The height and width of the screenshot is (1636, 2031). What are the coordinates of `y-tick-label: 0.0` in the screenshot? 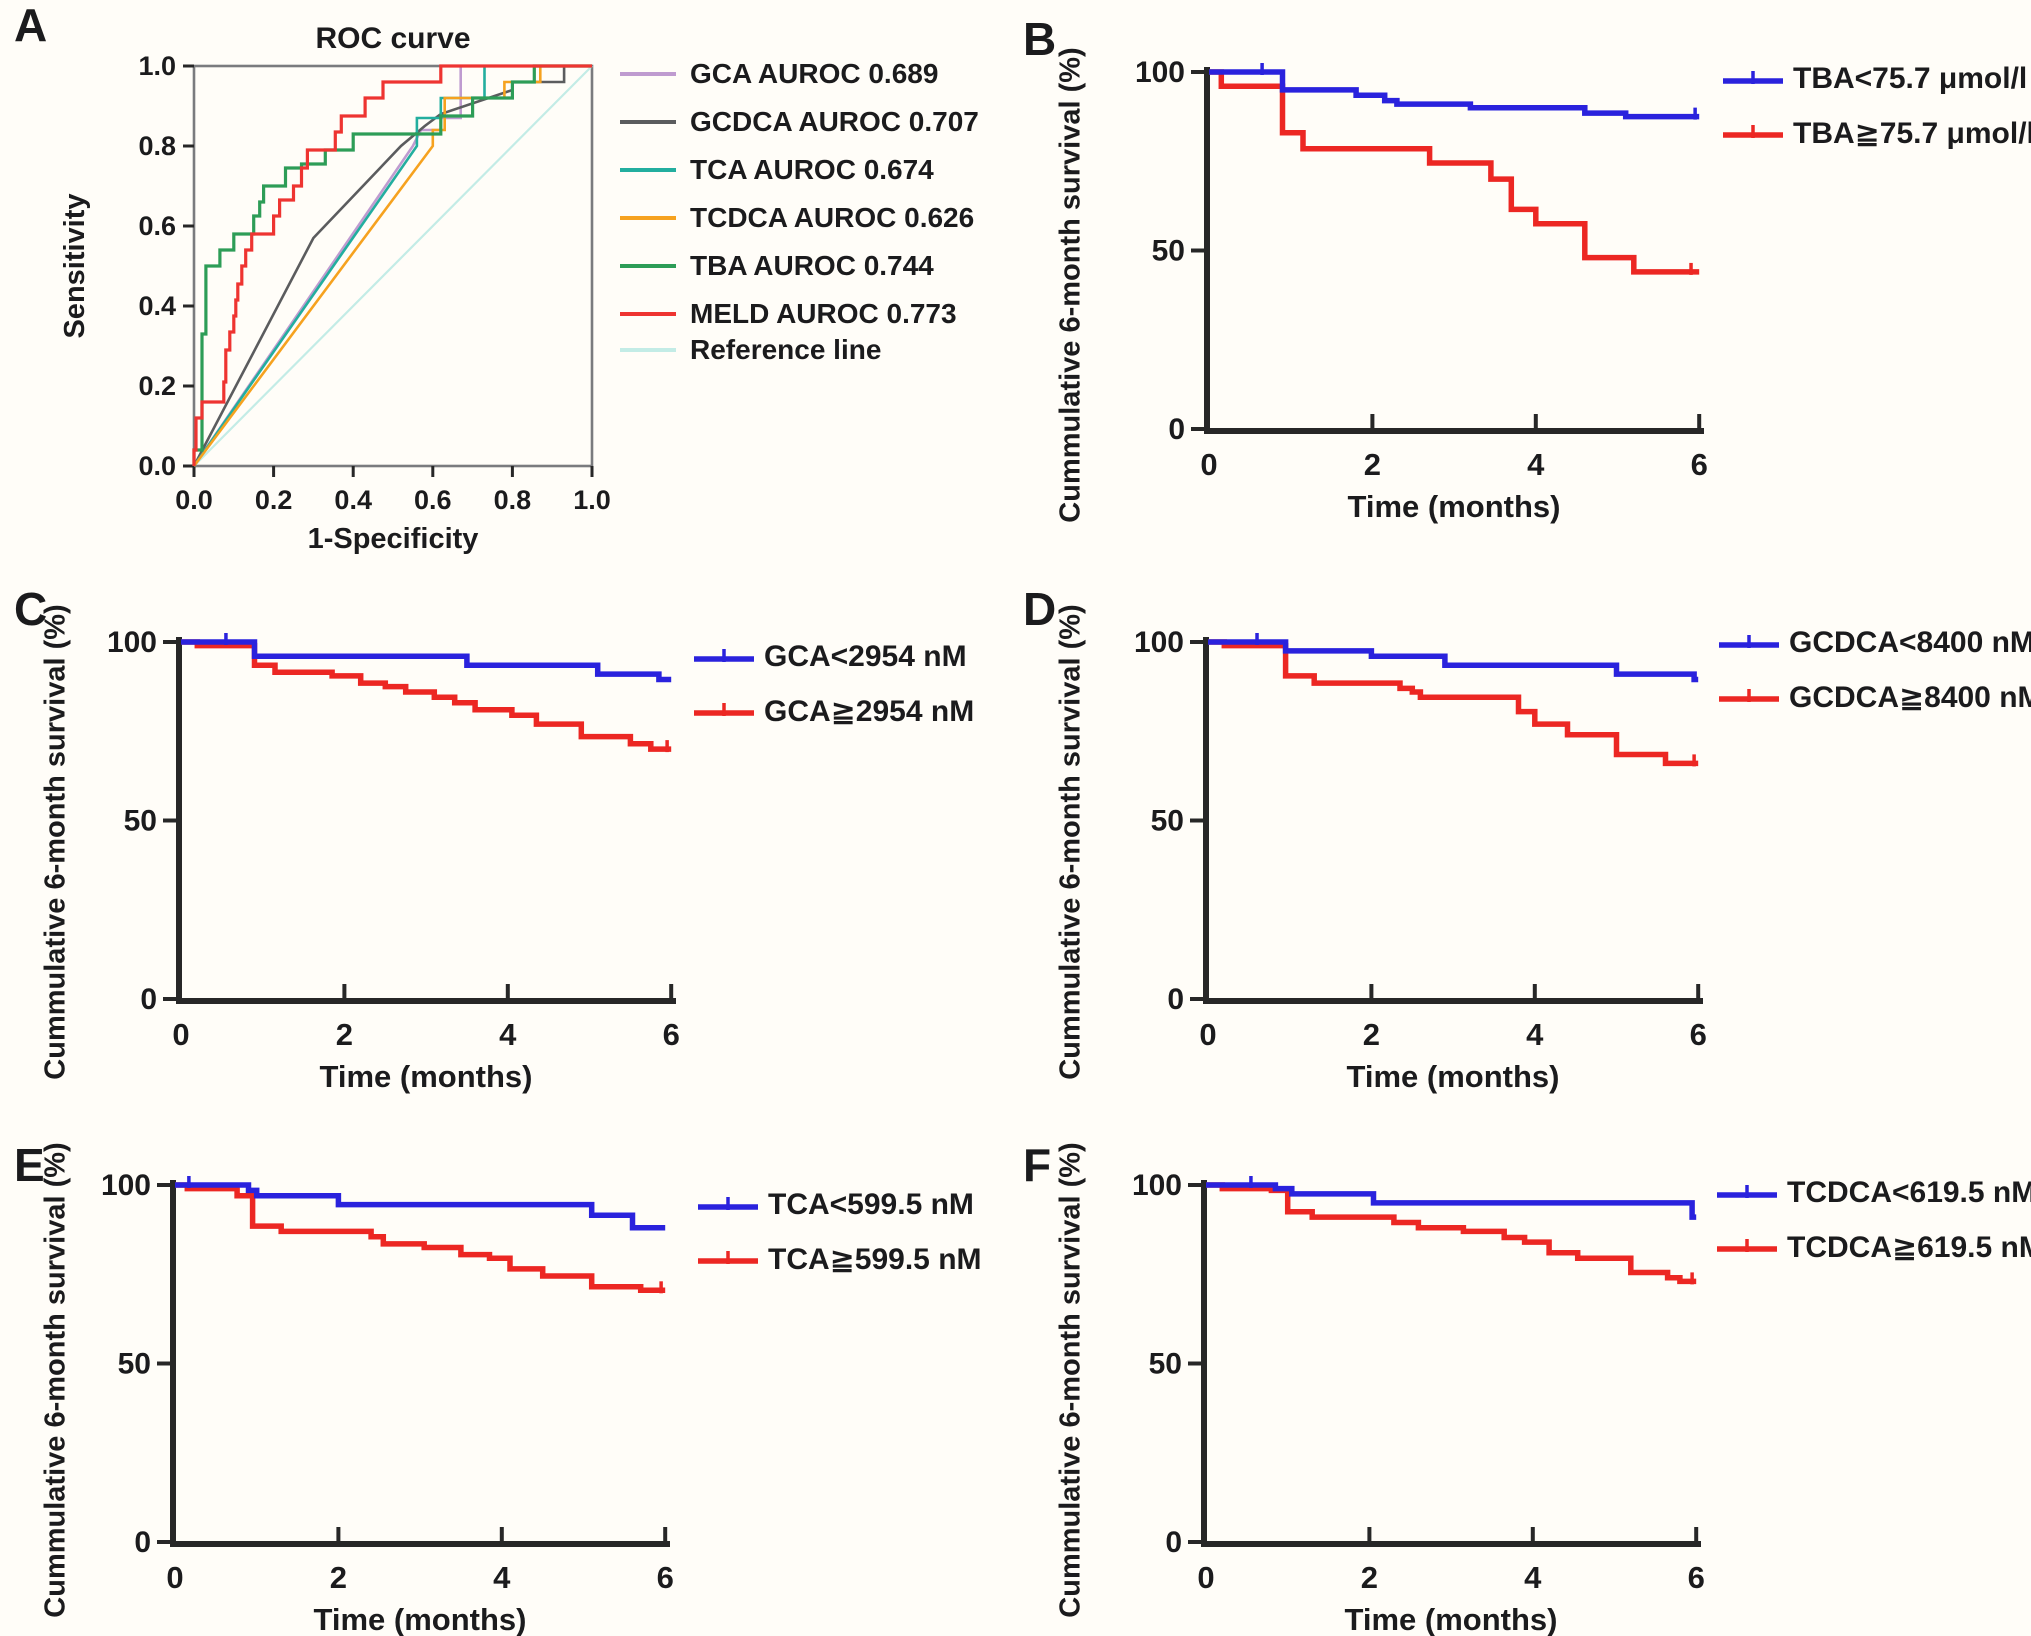 It's located at (157, 466).